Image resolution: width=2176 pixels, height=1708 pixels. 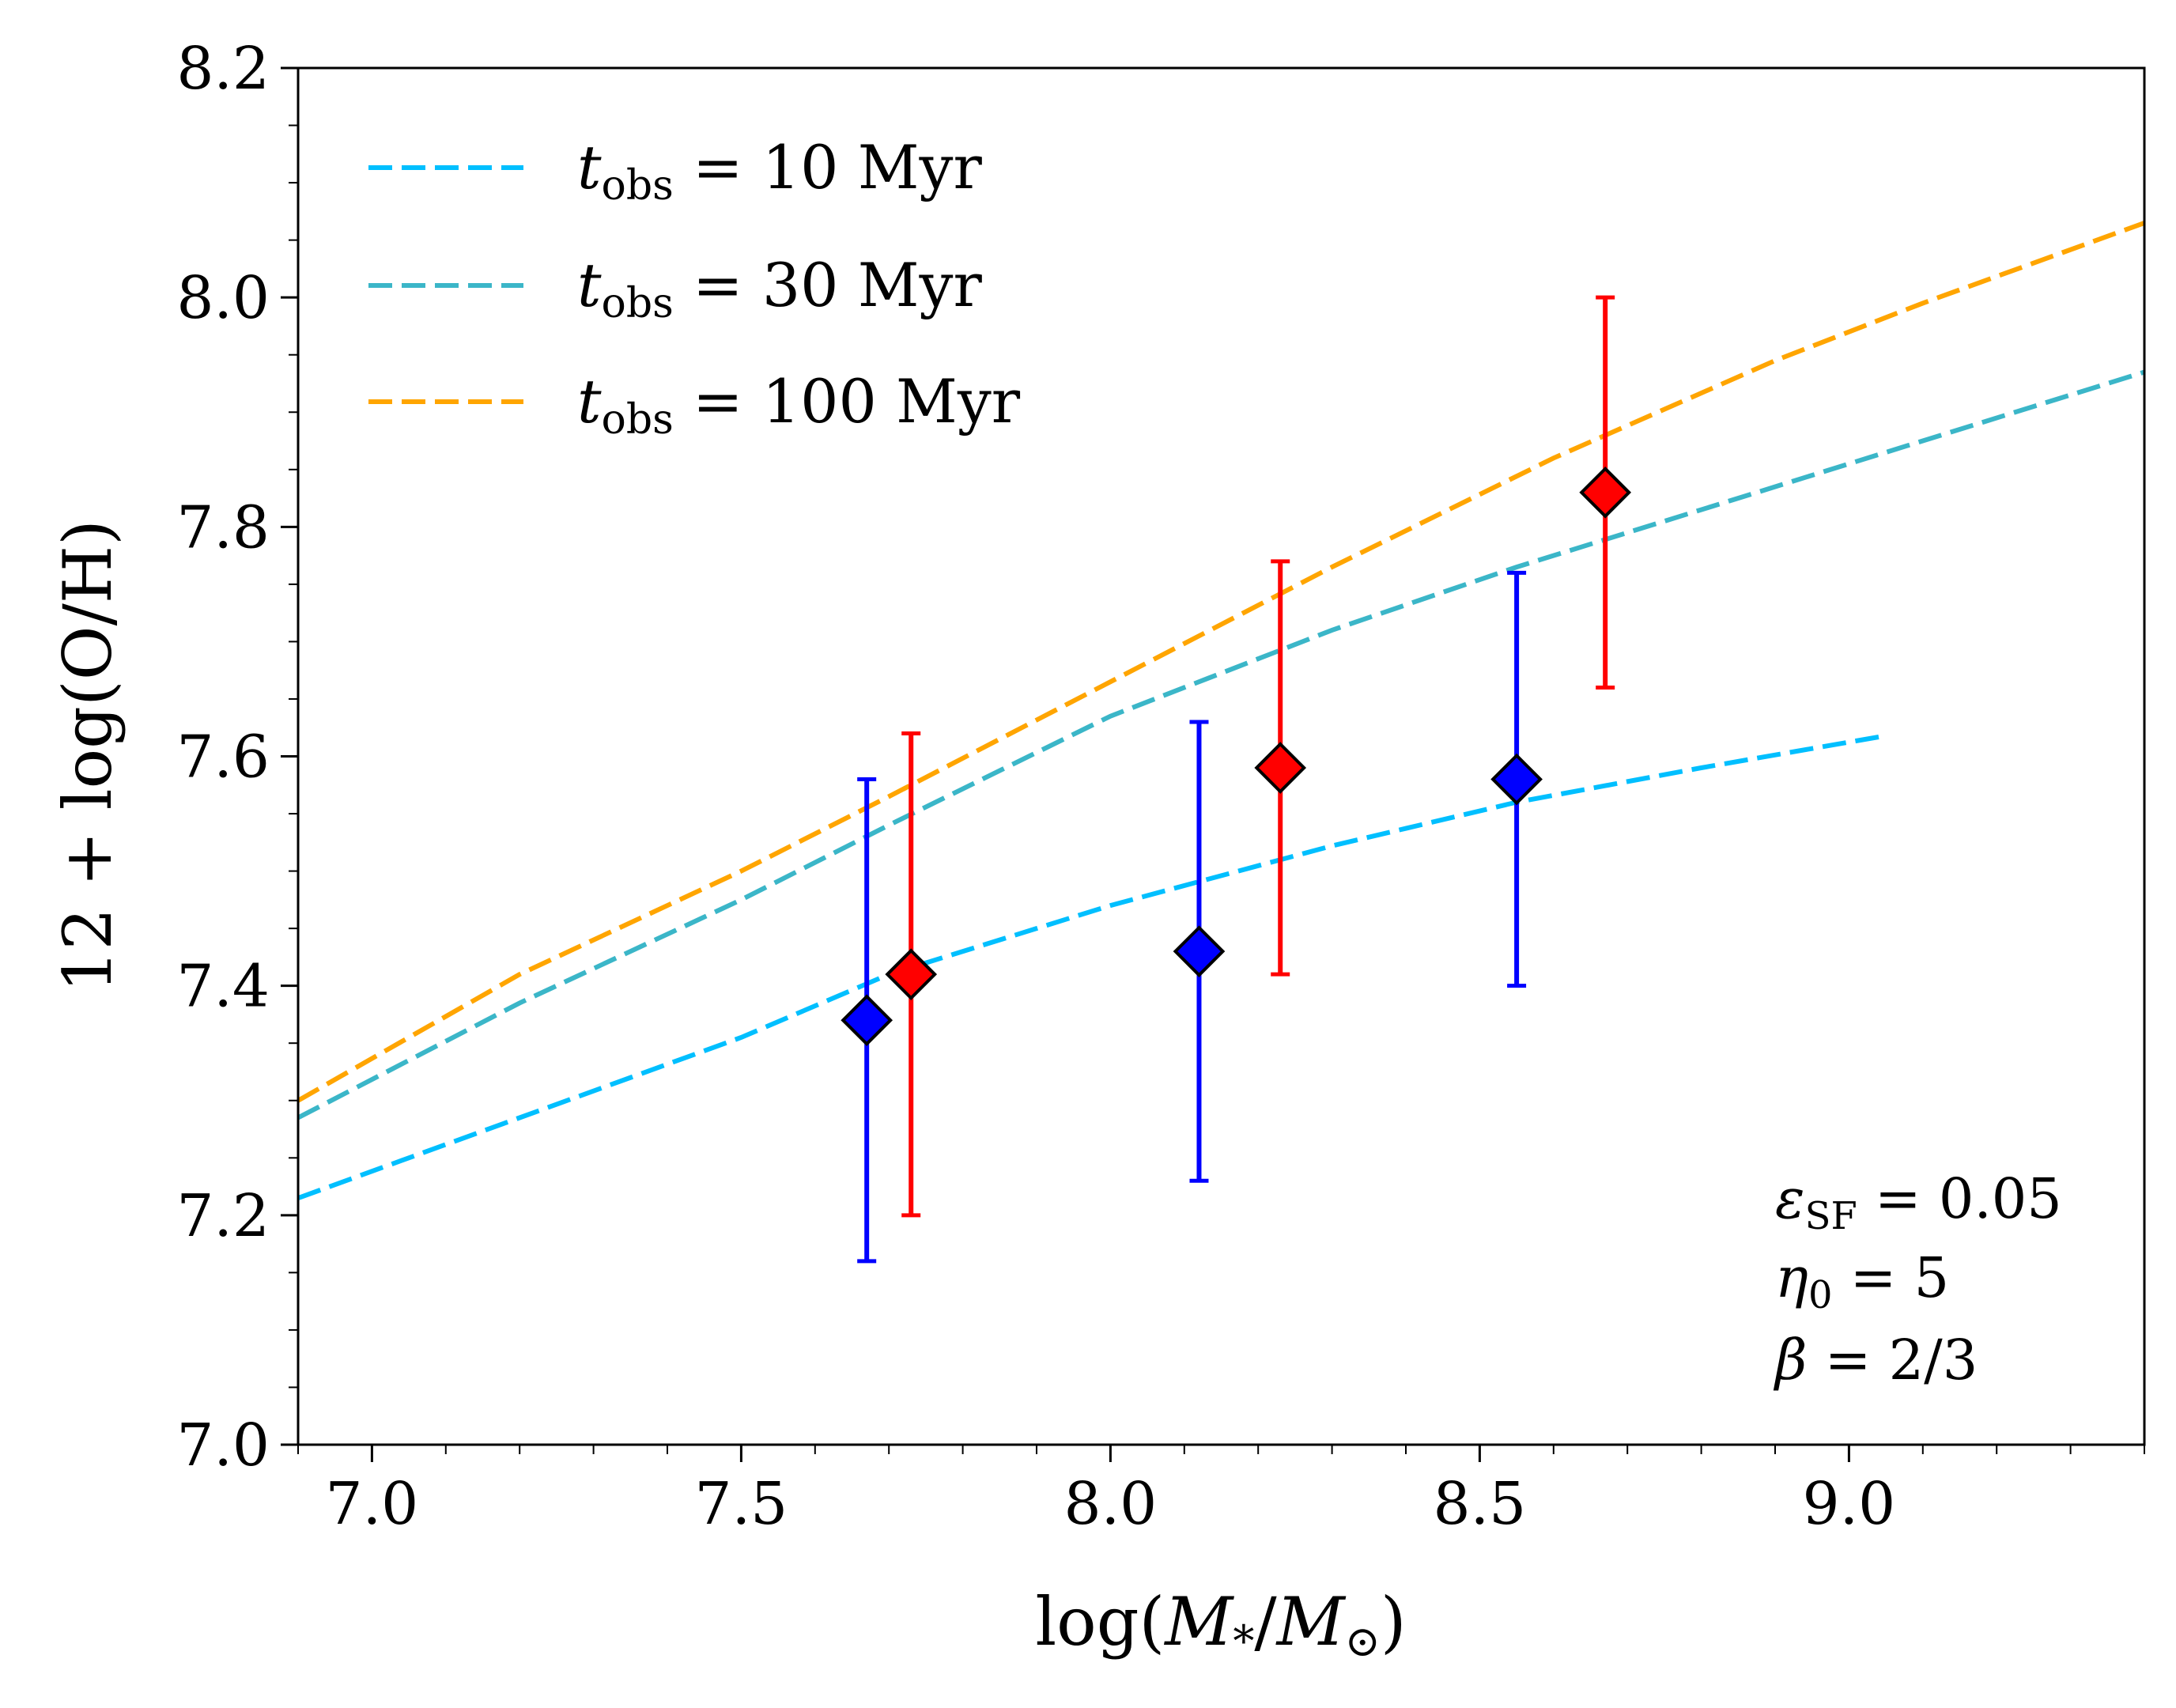 I want to click on y-tick-label-2: 7.4, so click(x=223, y=987).